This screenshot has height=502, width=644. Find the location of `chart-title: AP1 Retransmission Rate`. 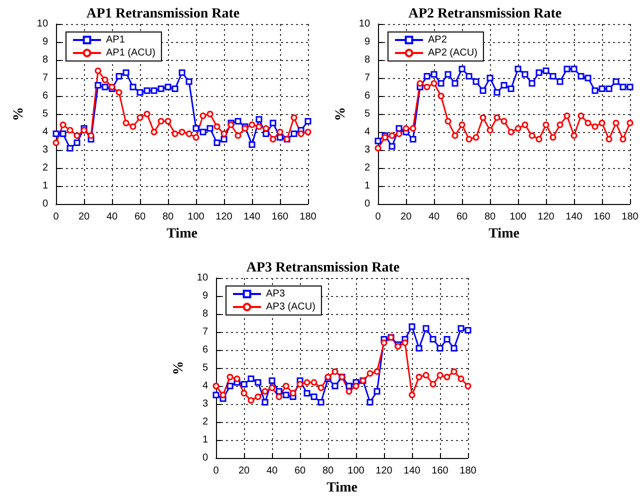

chart-title: AP1 Retransmission Rate is located at coordinates (163, 14).